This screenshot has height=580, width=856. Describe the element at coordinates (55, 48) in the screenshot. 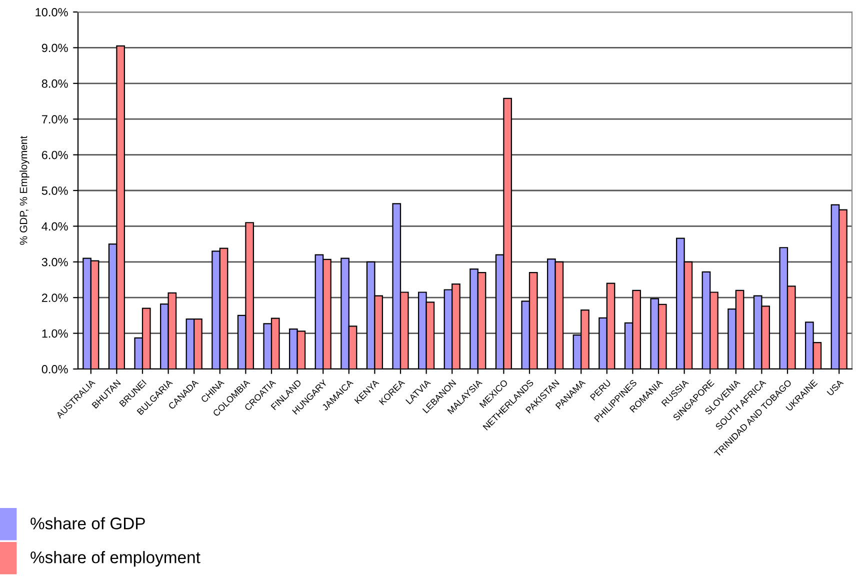

I see `y-tick-label: 9.0%` at that location.